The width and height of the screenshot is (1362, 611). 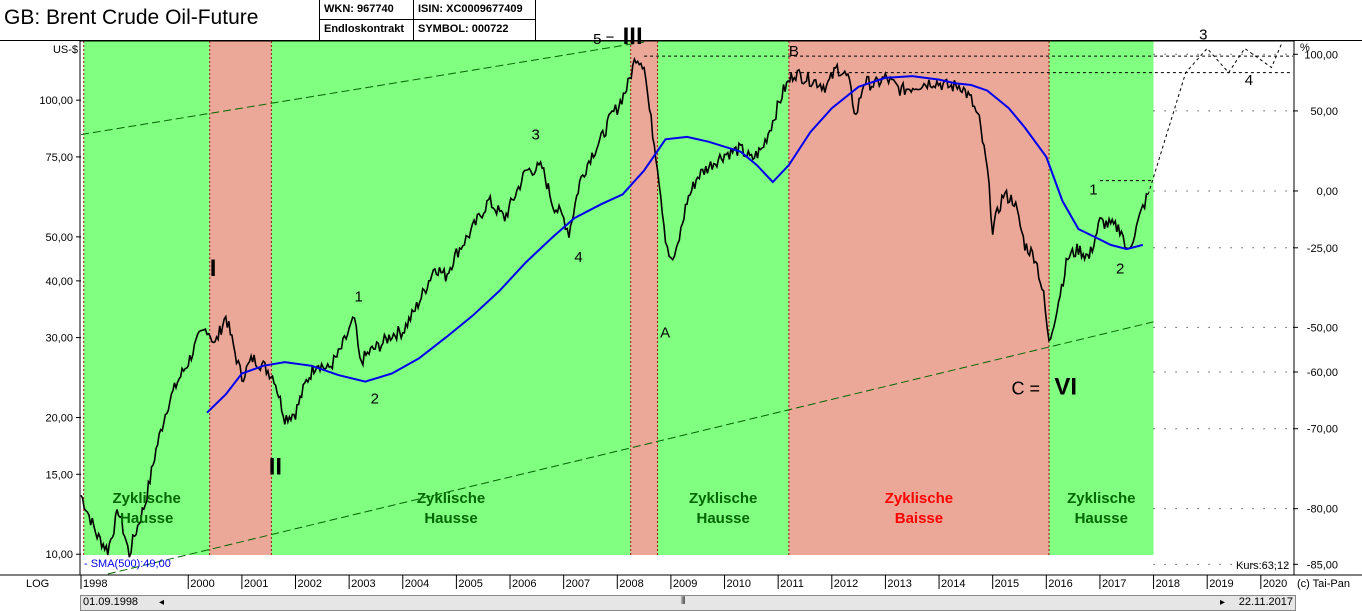 I want to click on x-tick-label: 2002, so click(x=310, y=584).